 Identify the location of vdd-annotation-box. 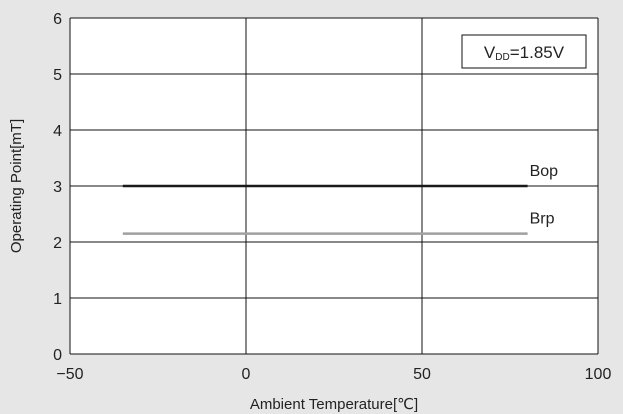
(524, 51).